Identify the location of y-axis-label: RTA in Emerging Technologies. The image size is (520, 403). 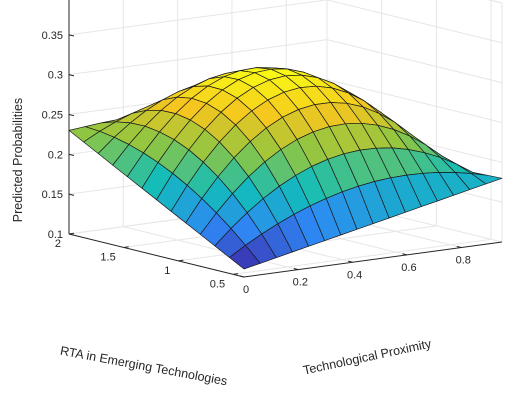
(143, 366).